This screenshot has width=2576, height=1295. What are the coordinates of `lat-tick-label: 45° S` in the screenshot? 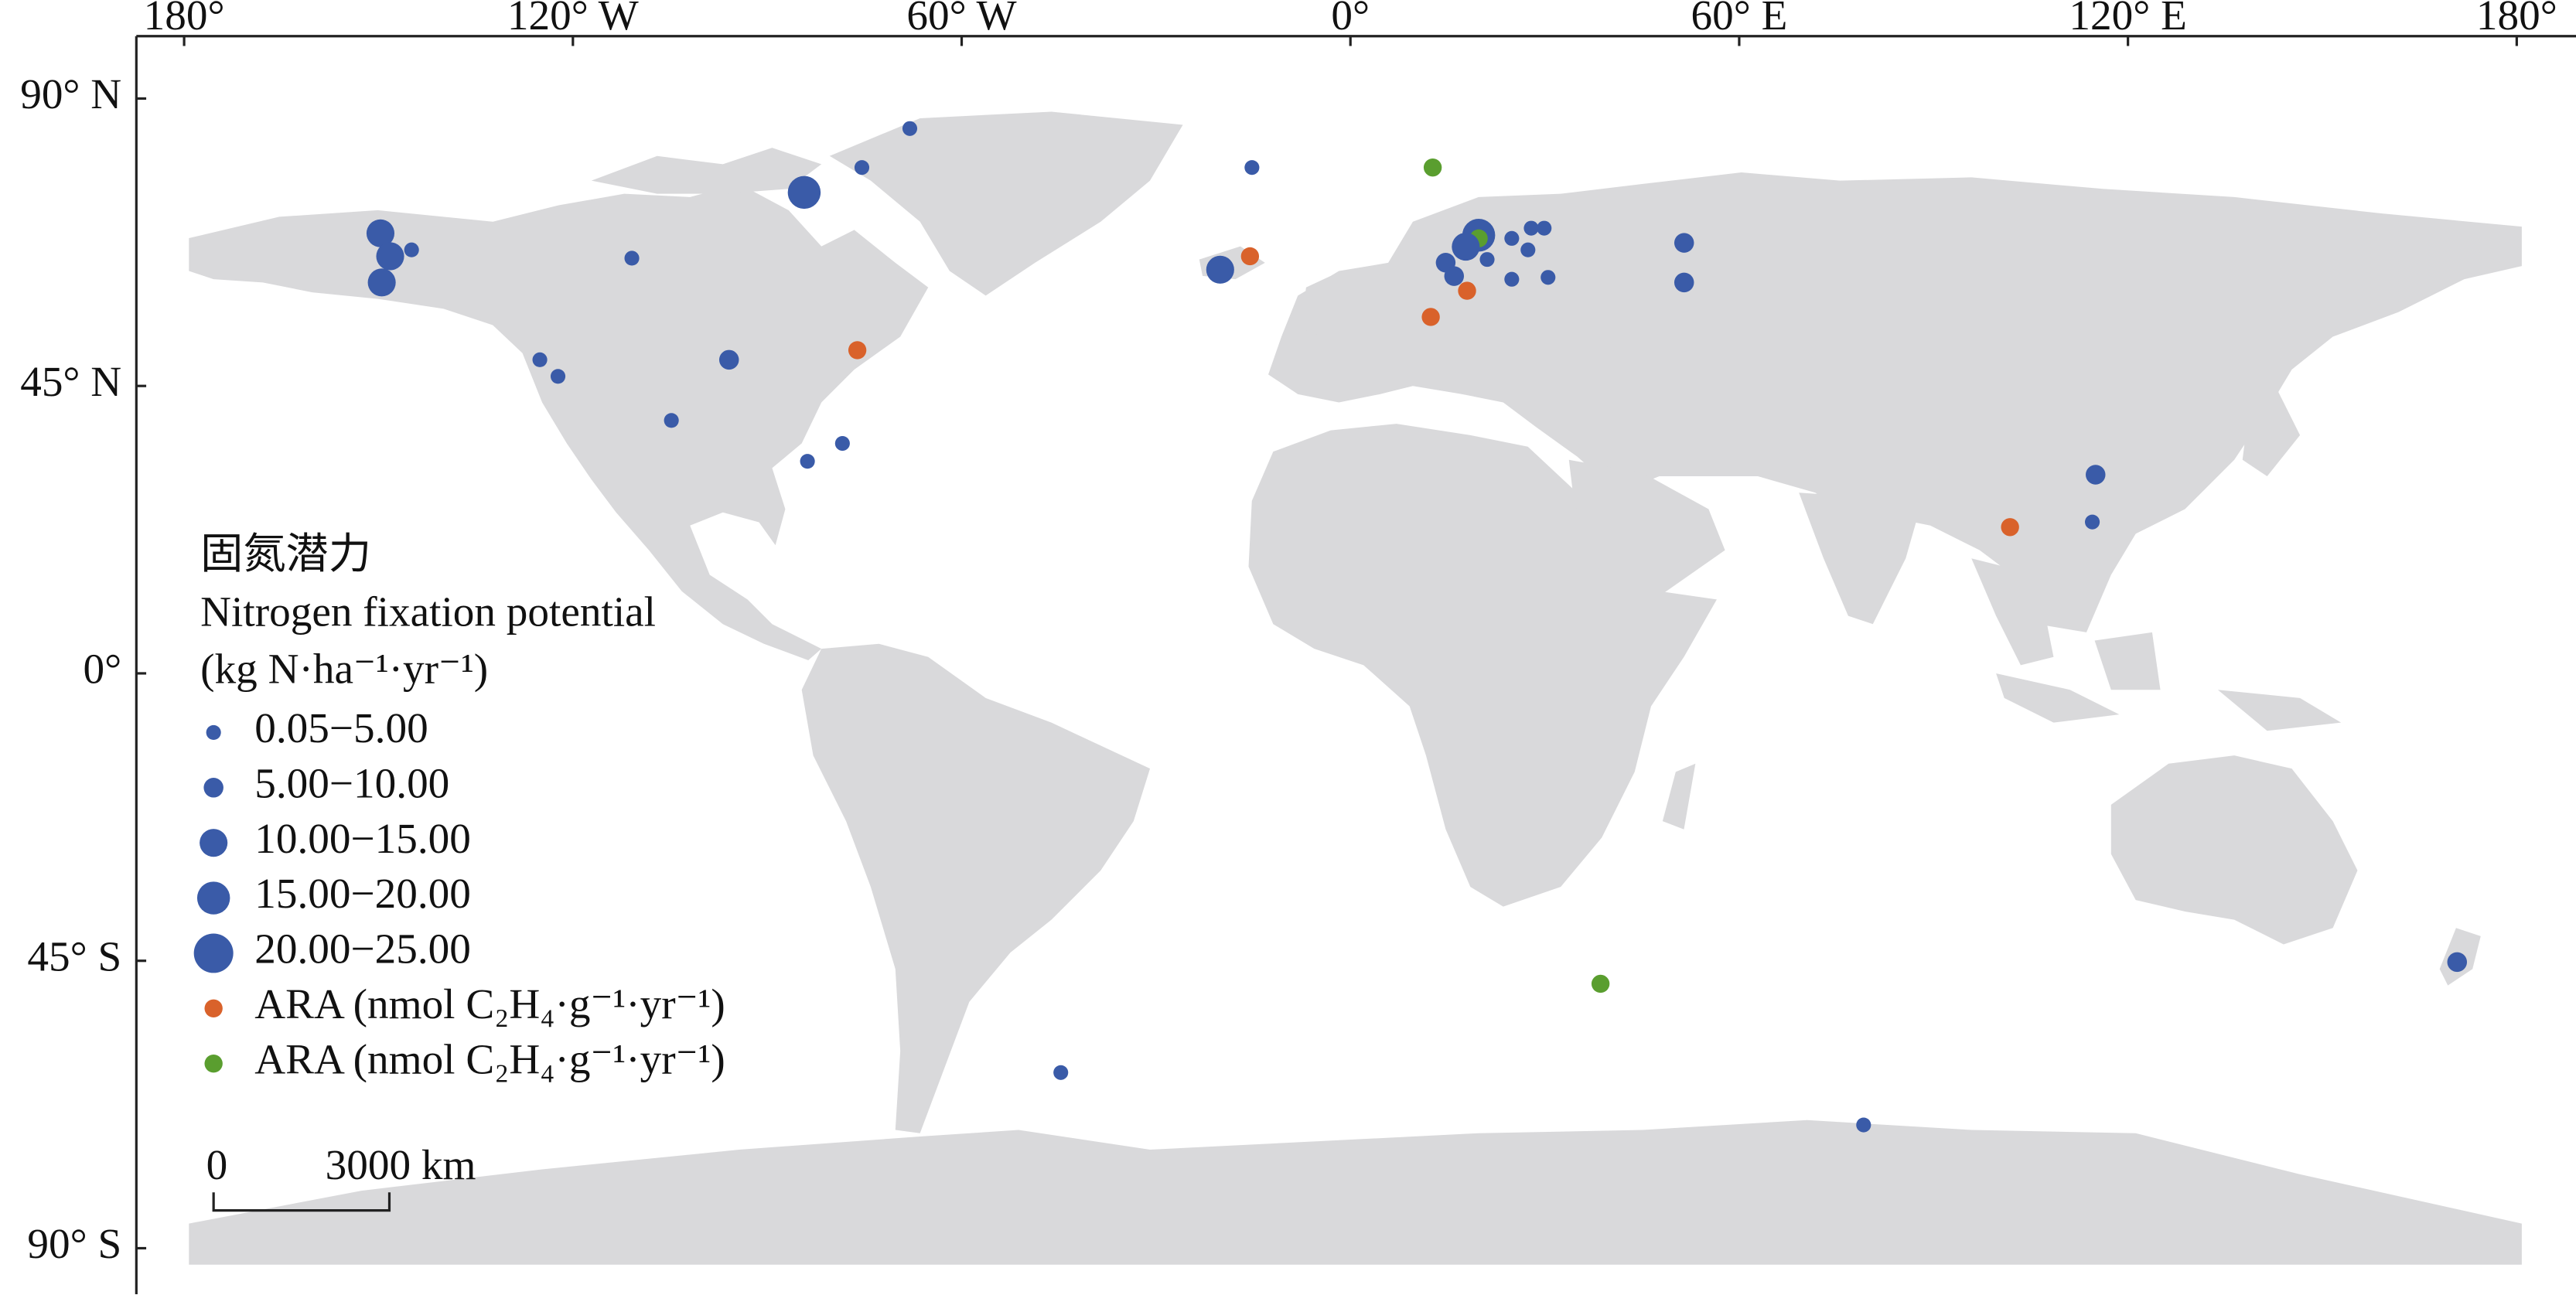 It's located at (74, 956).